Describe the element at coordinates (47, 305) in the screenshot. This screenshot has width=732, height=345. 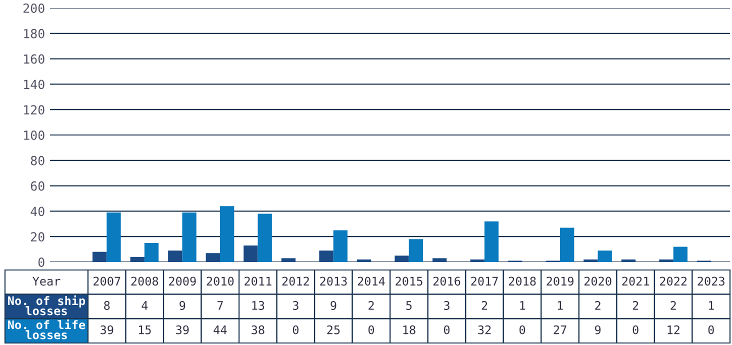
I see `text: No. of ship losses` at that location.